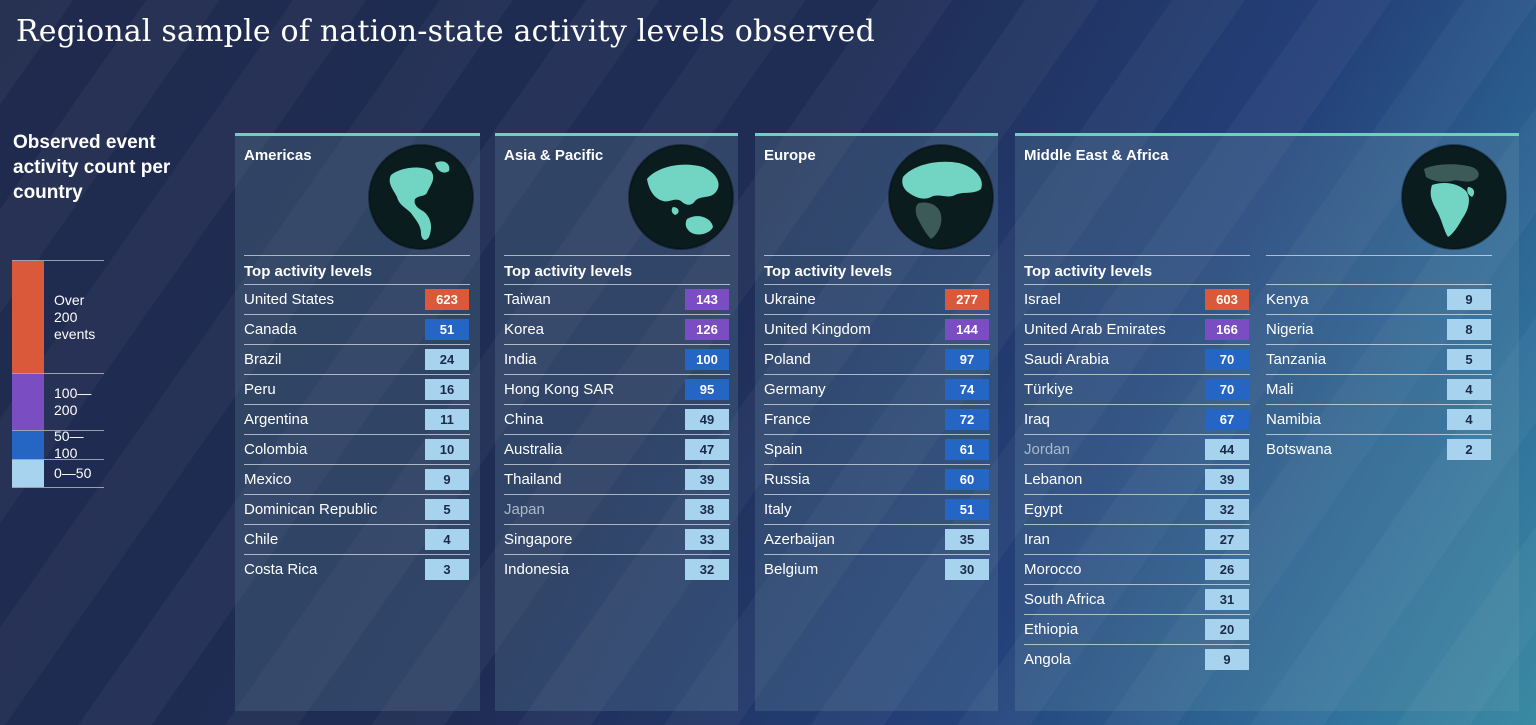 The image size is (1536, 725). What do you see at coordinates (967, 419) in the screenshot?
I see `activity-count-badge: 72` at bounding box center [967, 419].